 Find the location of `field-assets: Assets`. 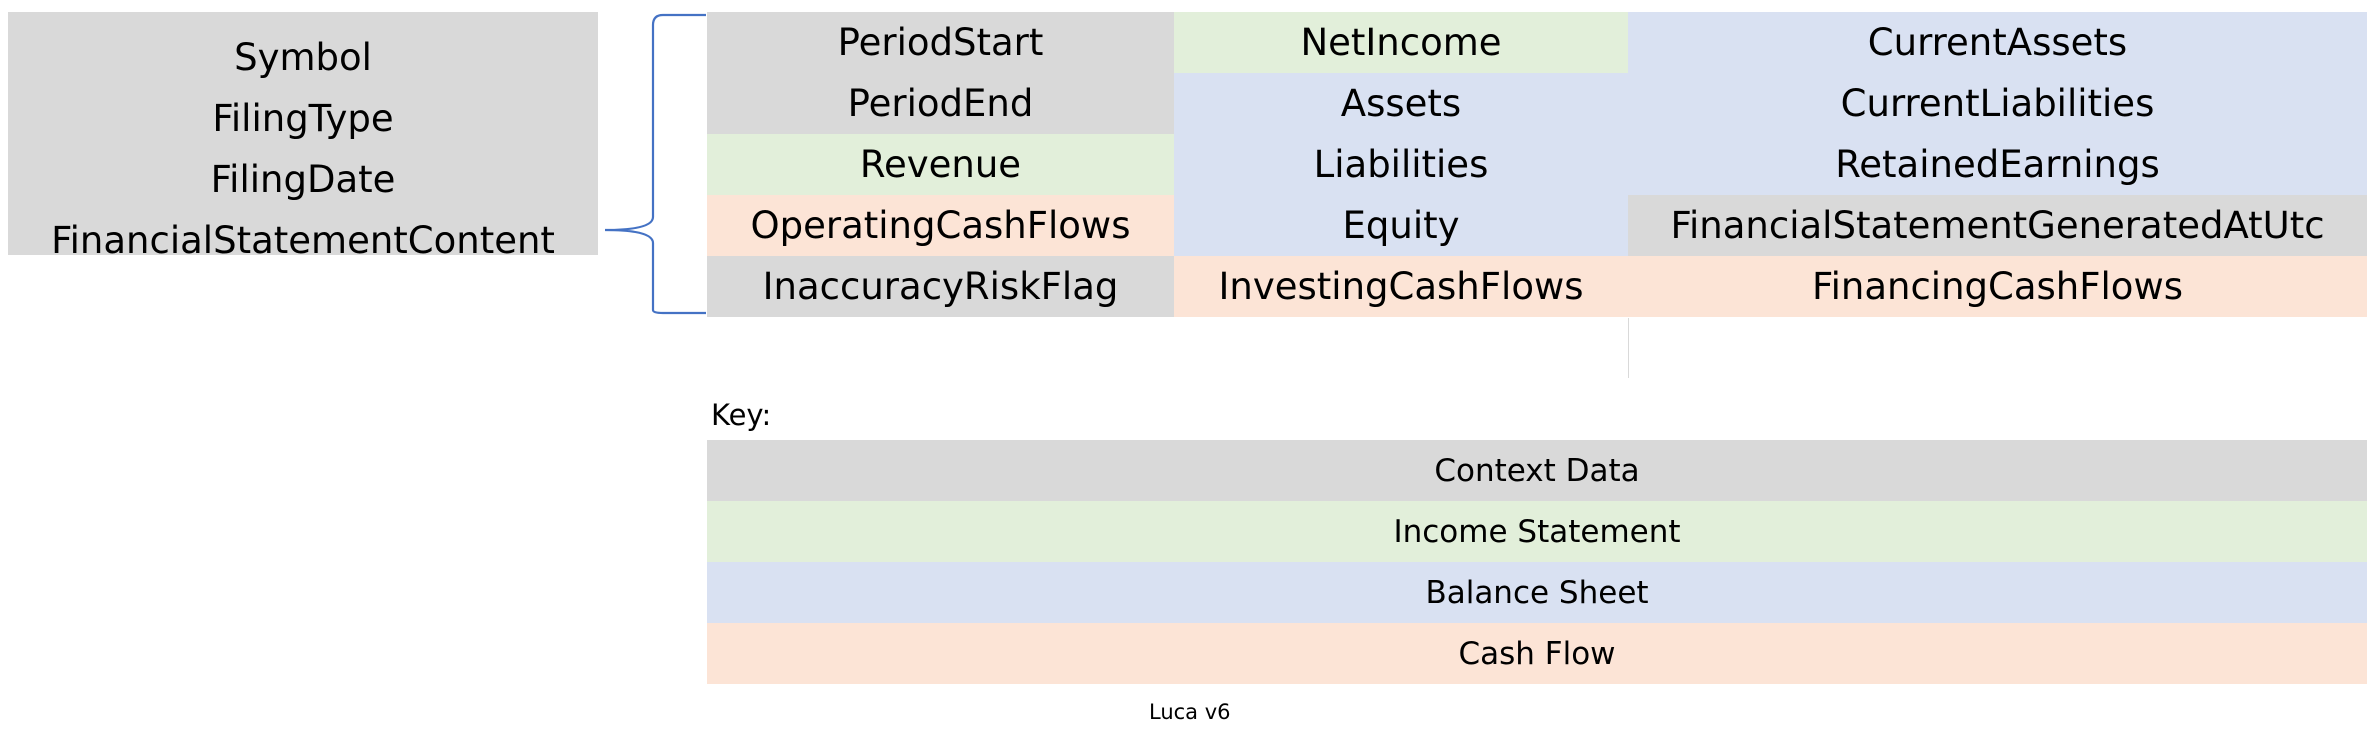

field-assets: Assets is located at coordinates (1401, 103).